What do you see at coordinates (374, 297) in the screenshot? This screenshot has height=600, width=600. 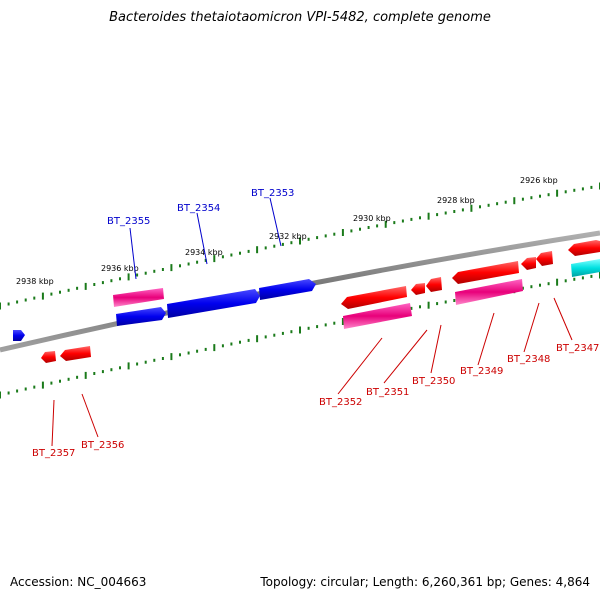 I see `gene-BT_2352-red` at bounding box center [374, 297].